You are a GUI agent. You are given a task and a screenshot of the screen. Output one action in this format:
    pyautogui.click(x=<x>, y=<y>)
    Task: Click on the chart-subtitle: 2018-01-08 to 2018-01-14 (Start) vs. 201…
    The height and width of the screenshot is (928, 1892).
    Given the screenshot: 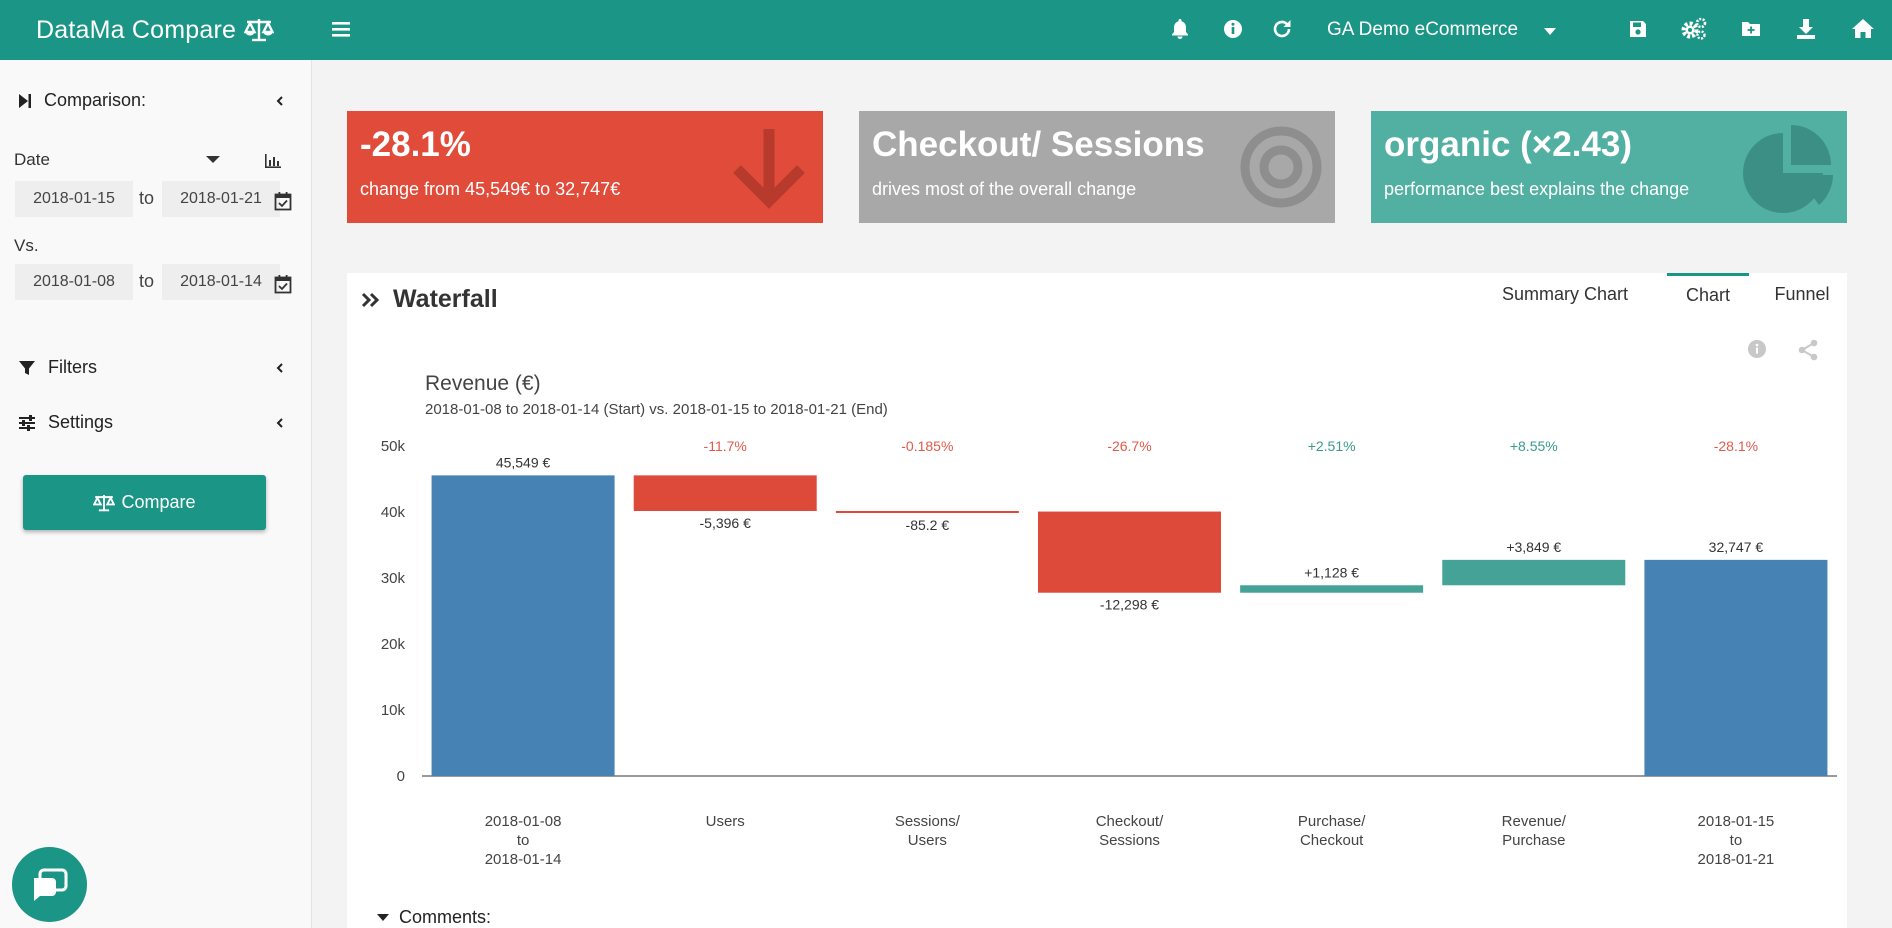 What is the action you would take?
    pyautogui.click(x=656, y=409)
    